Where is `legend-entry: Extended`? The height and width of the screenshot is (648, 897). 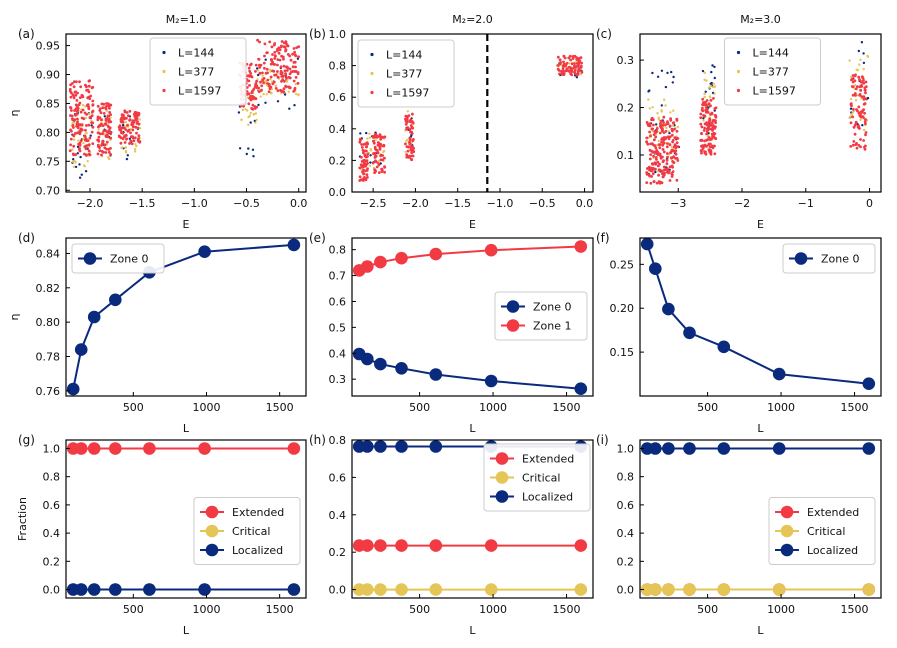
legend-entry: Extended is located at coordinates (532, 459).